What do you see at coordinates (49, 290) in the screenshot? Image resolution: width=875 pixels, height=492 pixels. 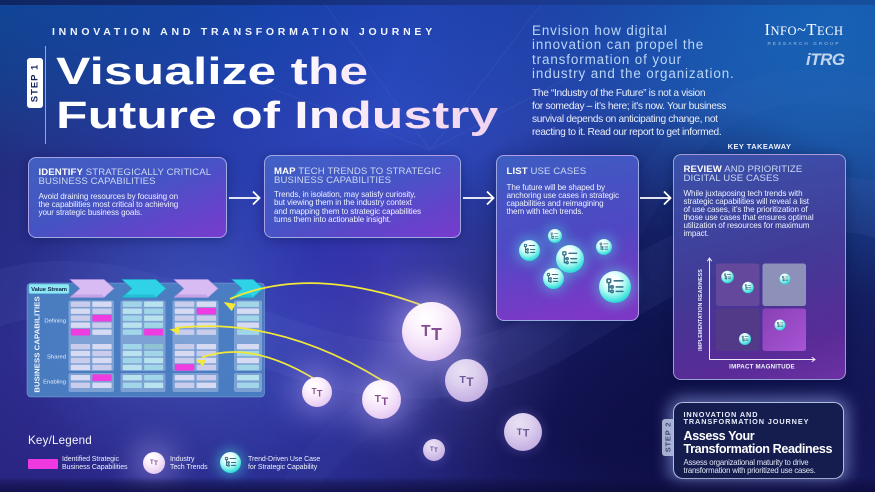 I see `svg-text: Value Stream` at bounding box center [49, 290].